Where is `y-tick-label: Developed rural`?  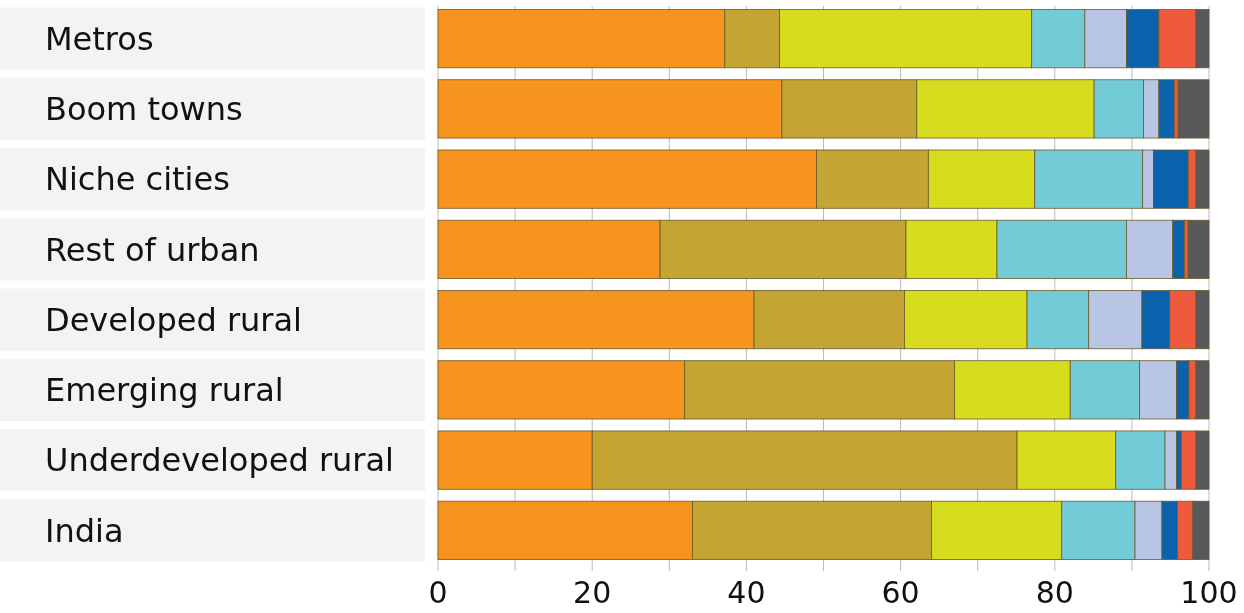
y-tick-label: Developed rural is located at coordinates (173, 319).